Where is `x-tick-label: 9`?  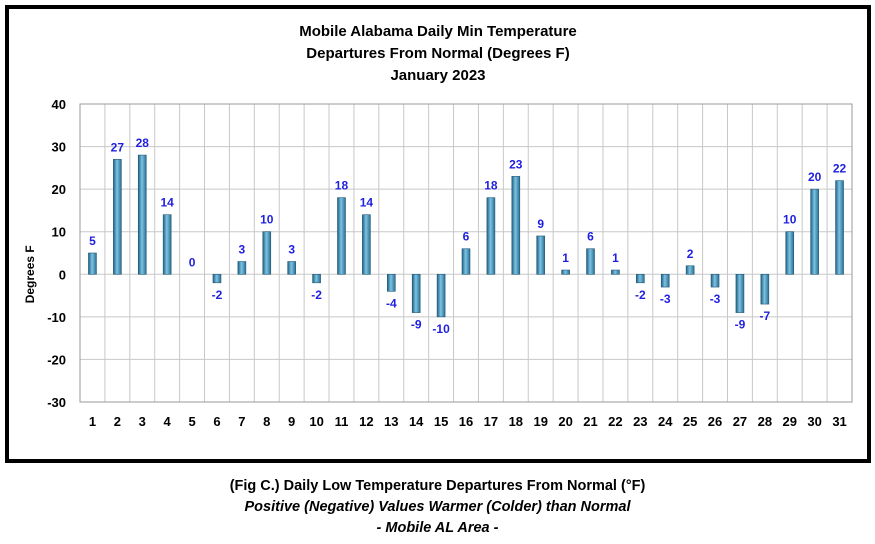 x-tick-label: 9 is located at coordinates (291, 421).